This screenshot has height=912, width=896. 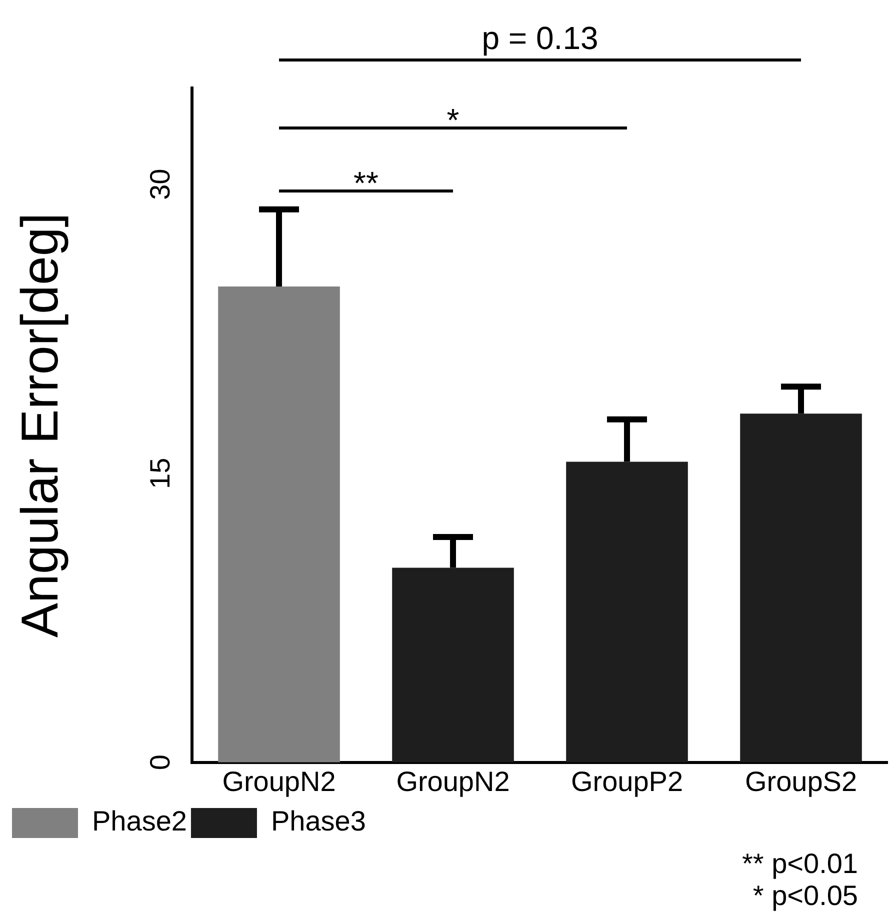 I want to click on text: p = 0.13, so click(x=540, y=38).